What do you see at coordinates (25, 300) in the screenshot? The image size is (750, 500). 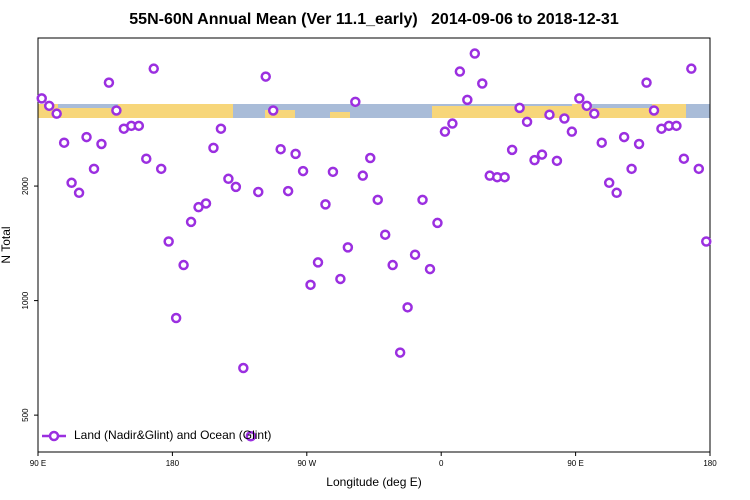 I see `y-tick-label: 1000` at bounding box center [25, 300].